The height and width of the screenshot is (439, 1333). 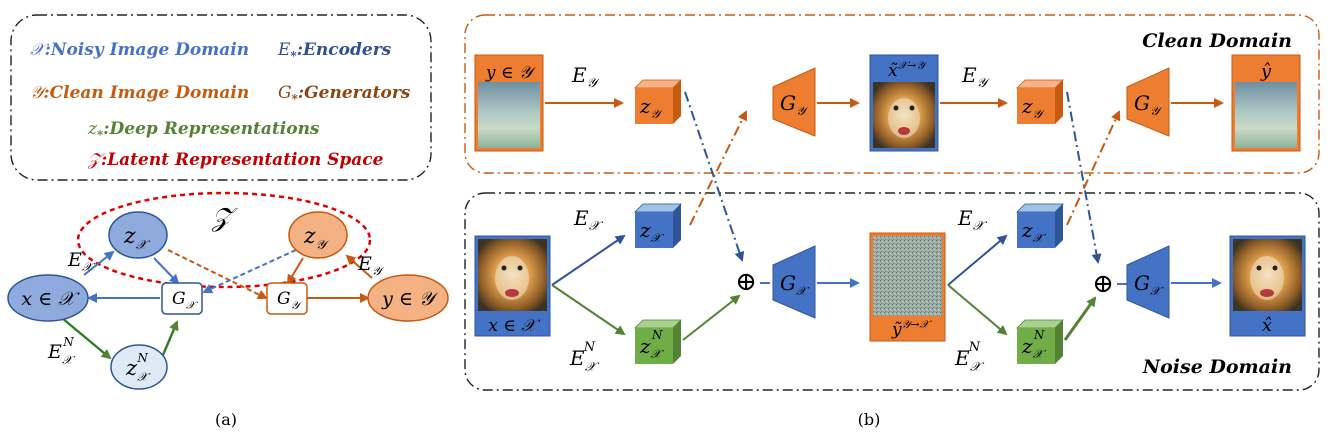 I want to click on arrow-zn2-to-oplus2, so click(x=1080, y=318).